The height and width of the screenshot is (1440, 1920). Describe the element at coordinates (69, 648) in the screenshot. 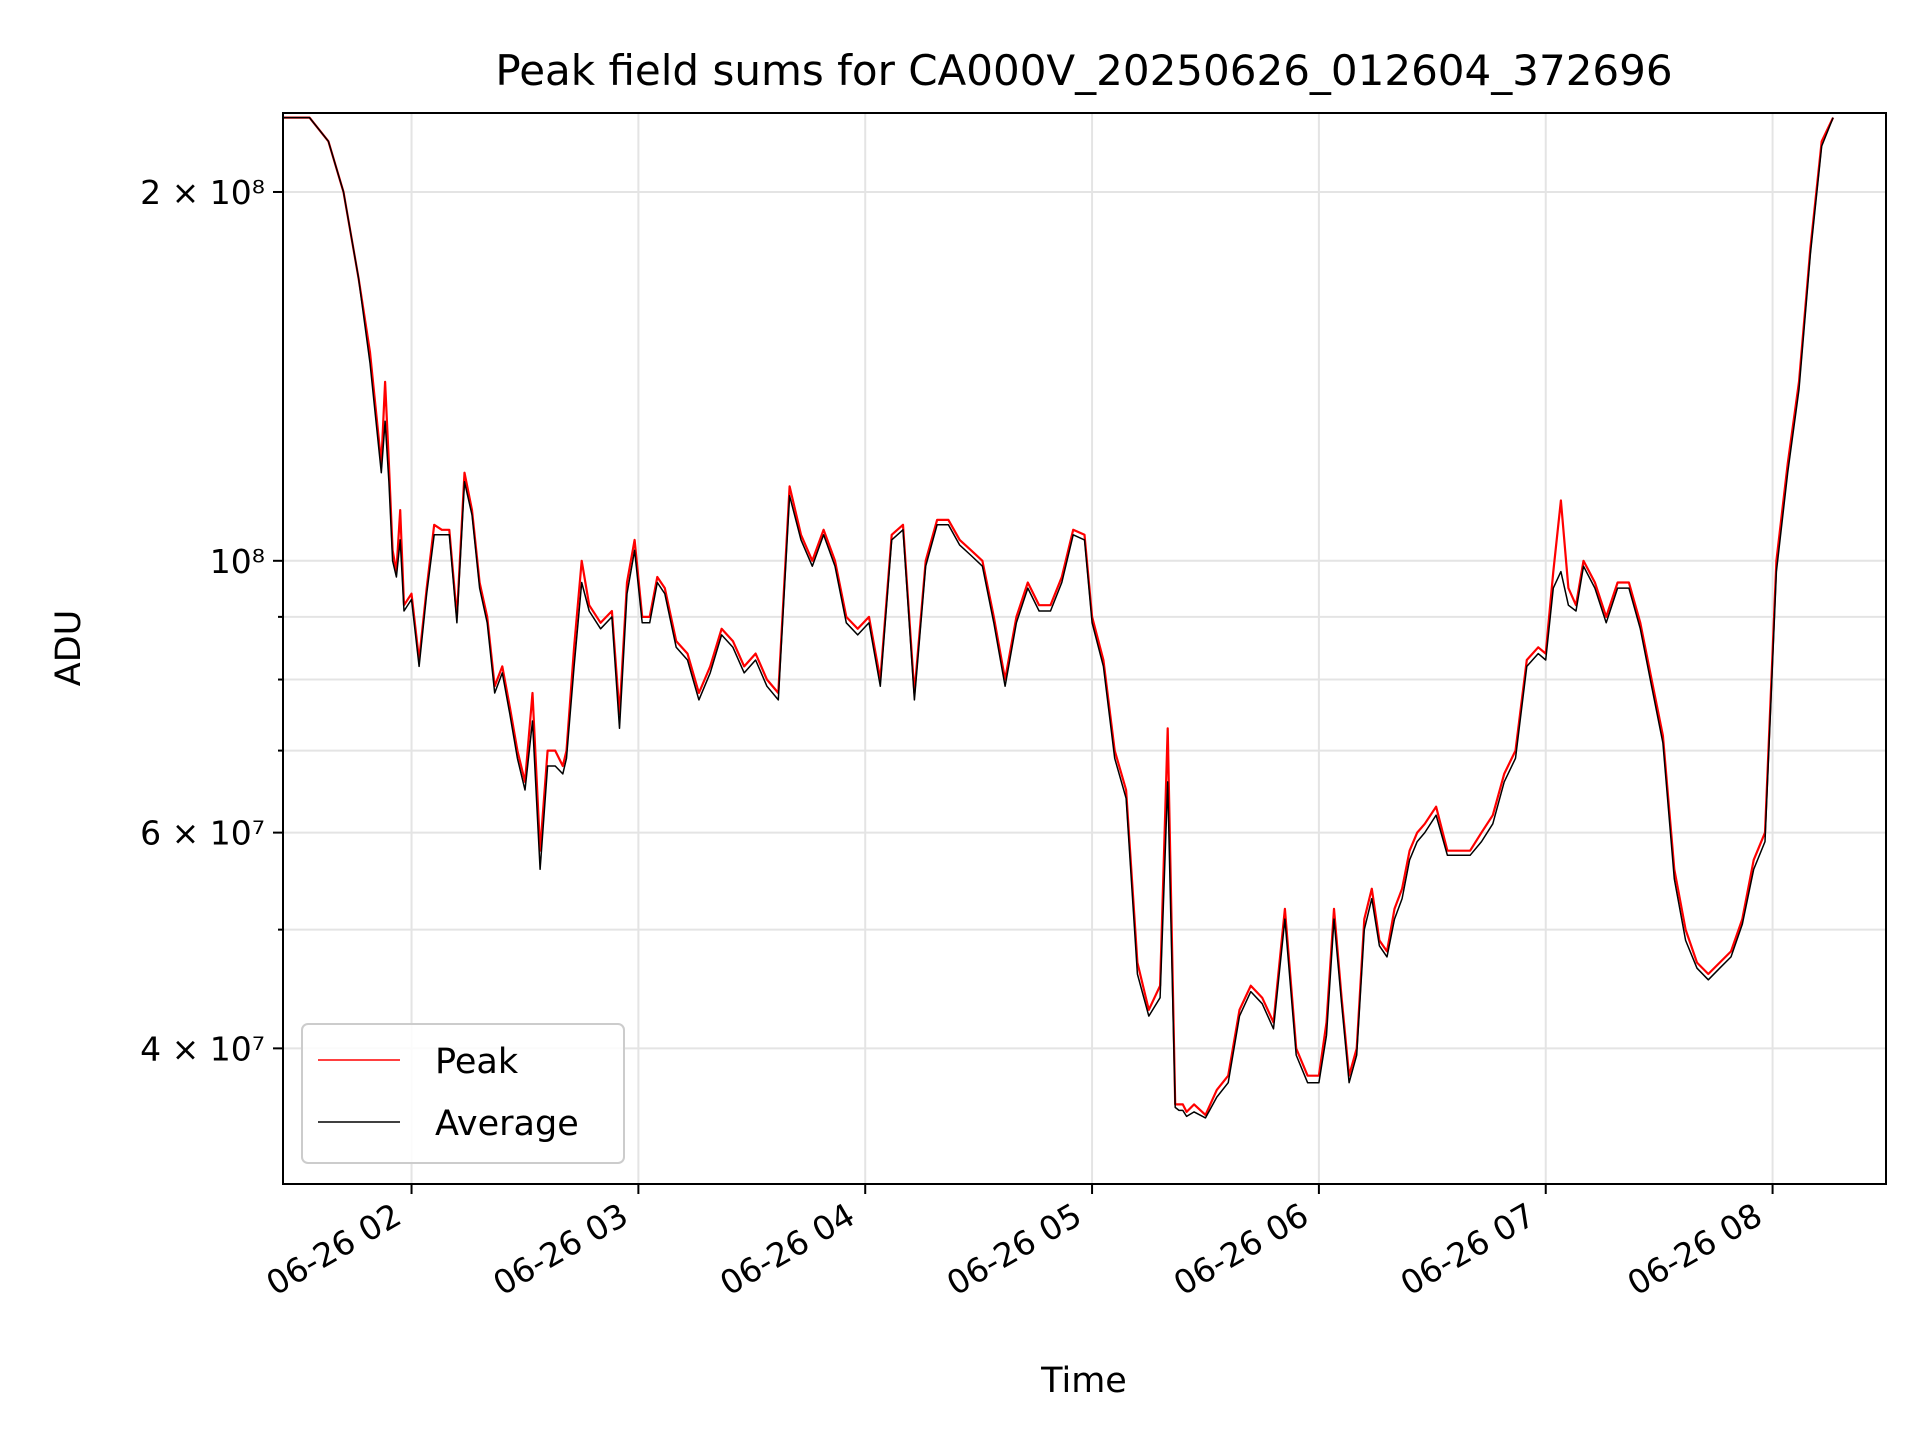

I see `y-axis-label: ADU` at that location.